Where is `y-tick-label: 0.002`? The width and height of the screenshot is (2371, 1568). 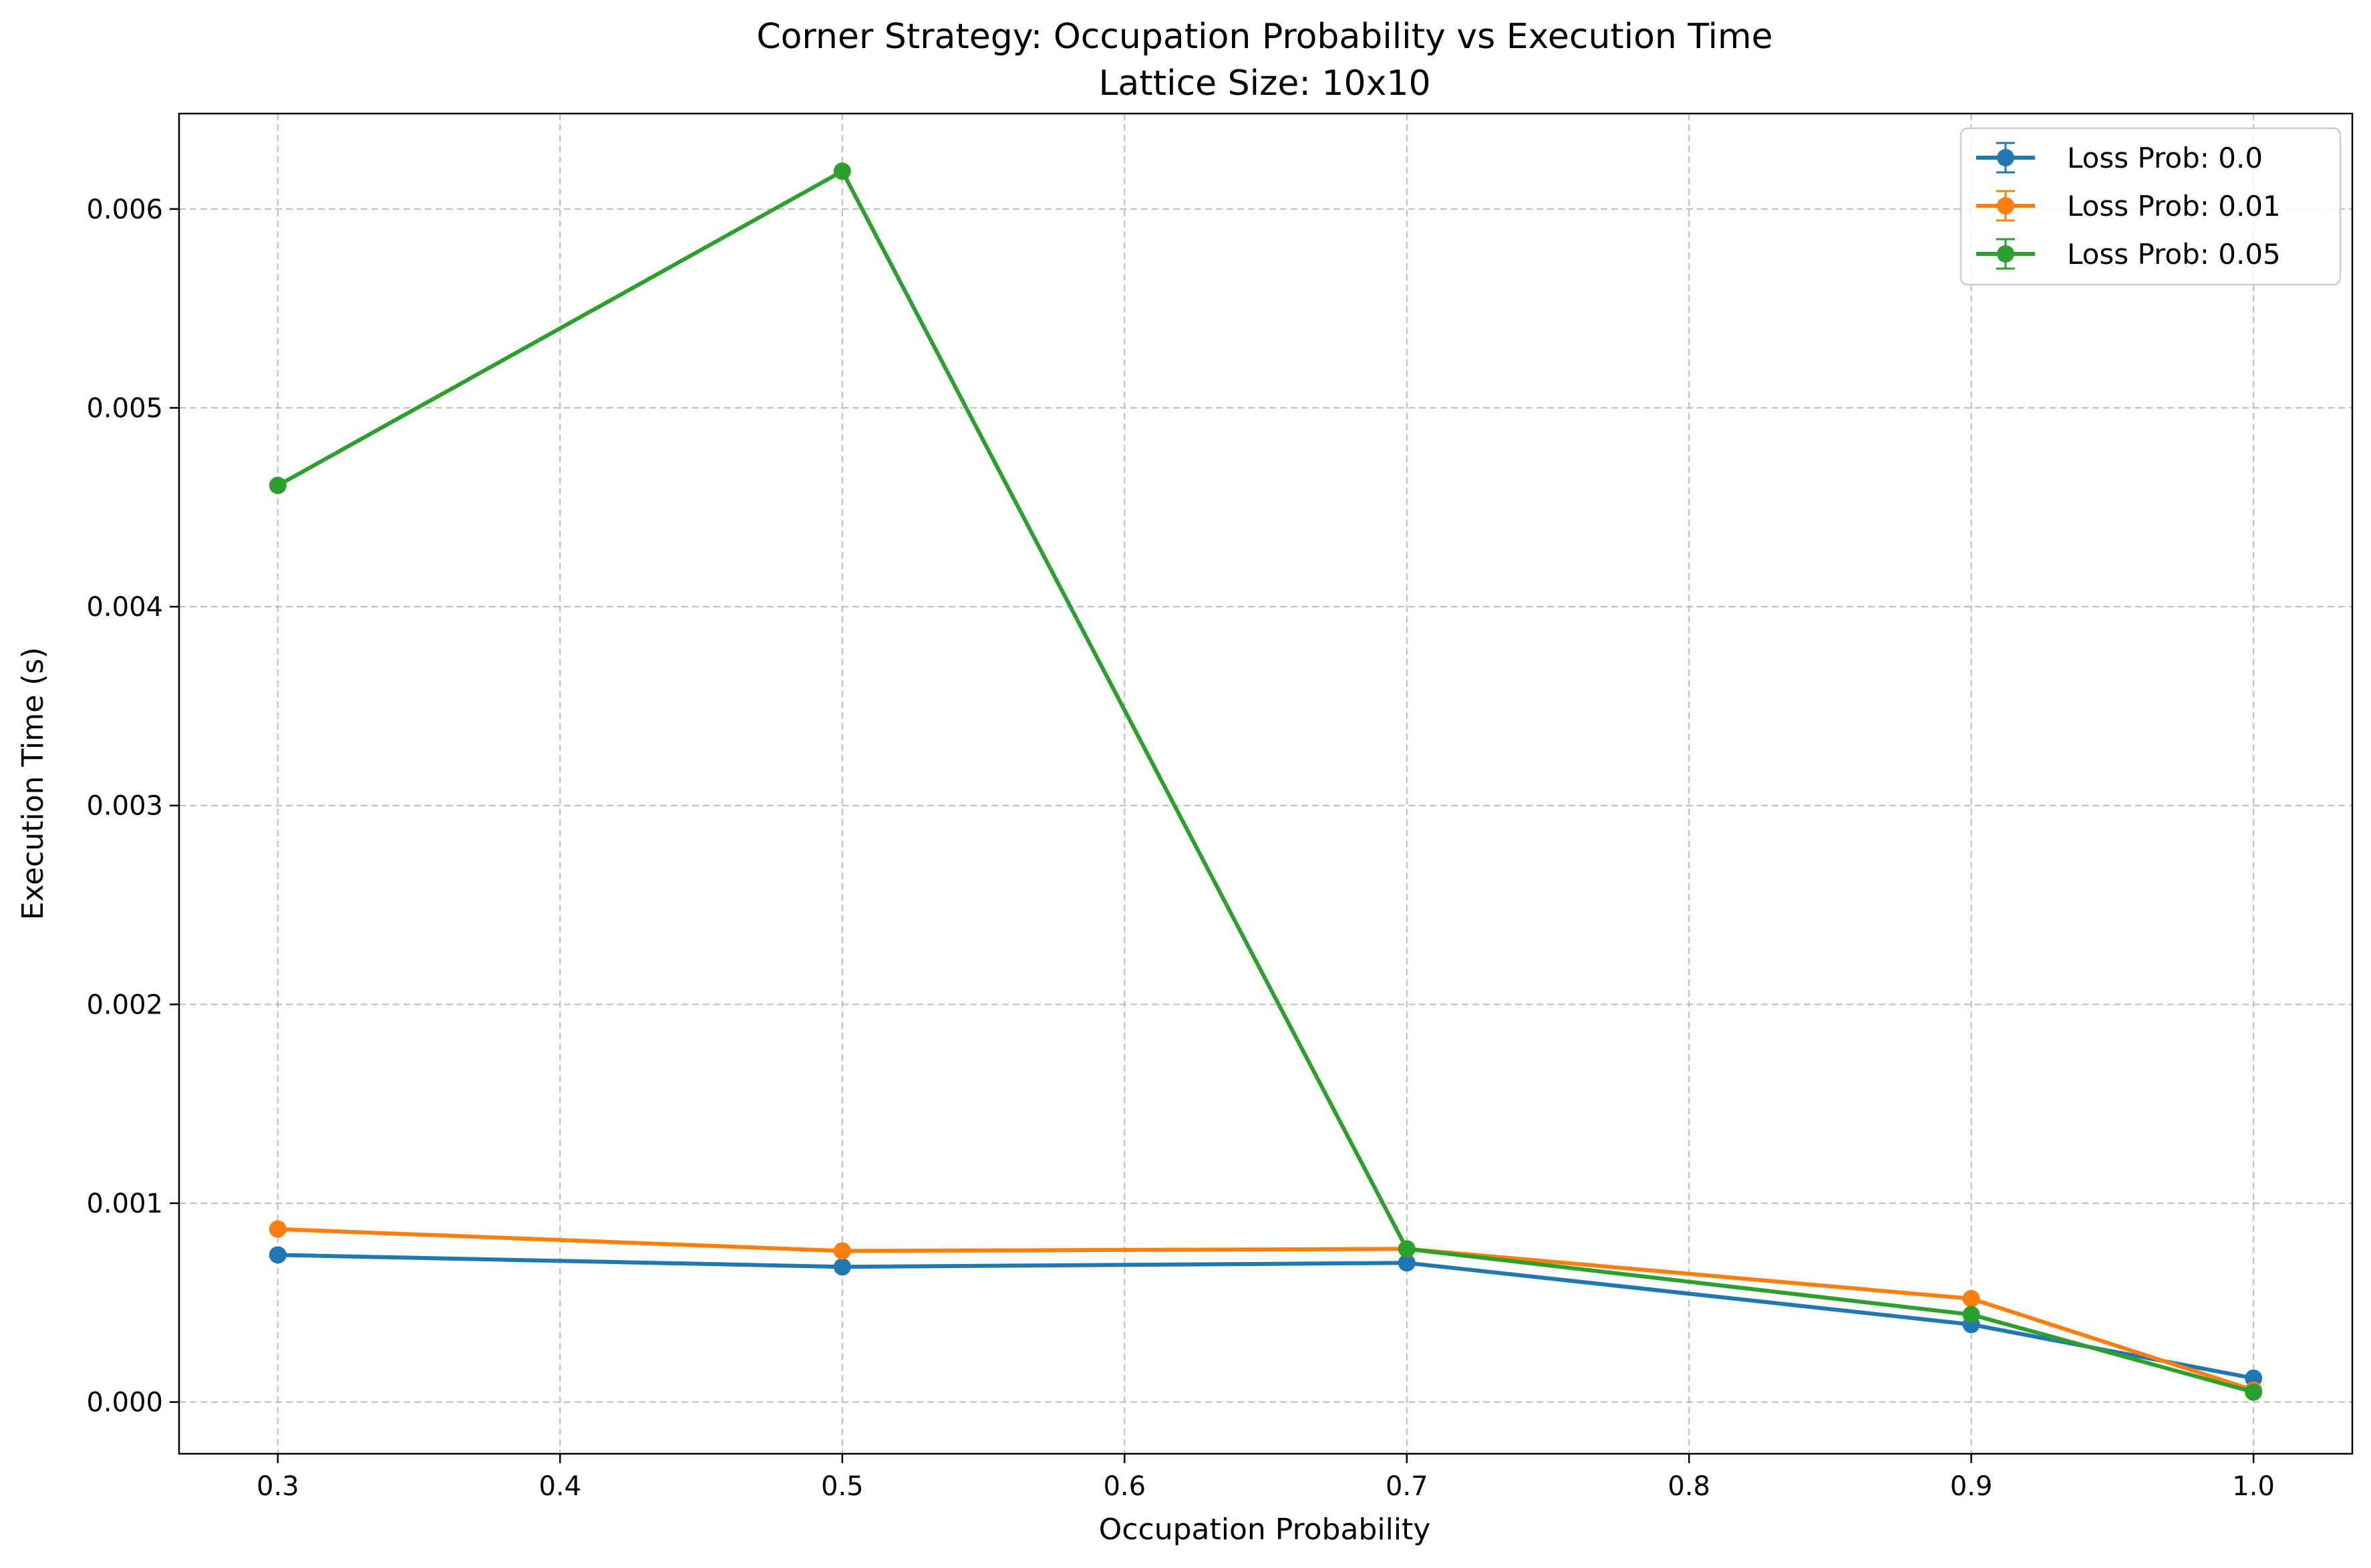 y-tick-label: 0.002 is located at coordinates (124, 1004).